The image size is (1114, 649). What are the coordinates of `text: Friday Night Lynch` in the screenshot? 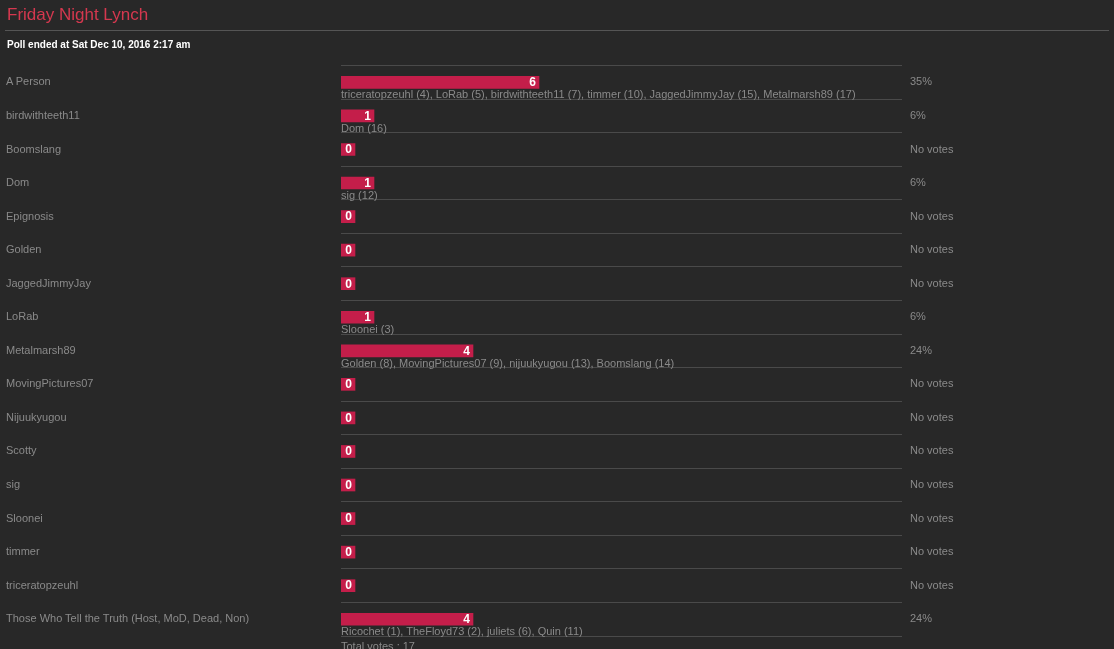 It's located at (557, 15).